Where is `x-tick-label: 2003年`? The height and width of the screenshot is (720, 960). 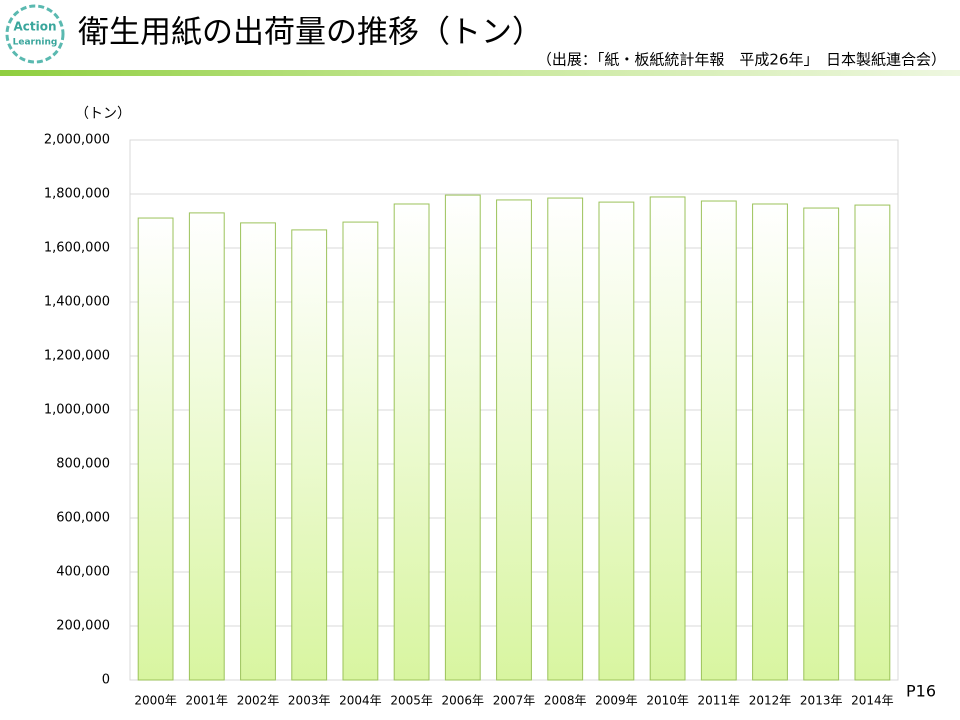 x-tick-label: 2003年 is located at coordinates (309, 701).